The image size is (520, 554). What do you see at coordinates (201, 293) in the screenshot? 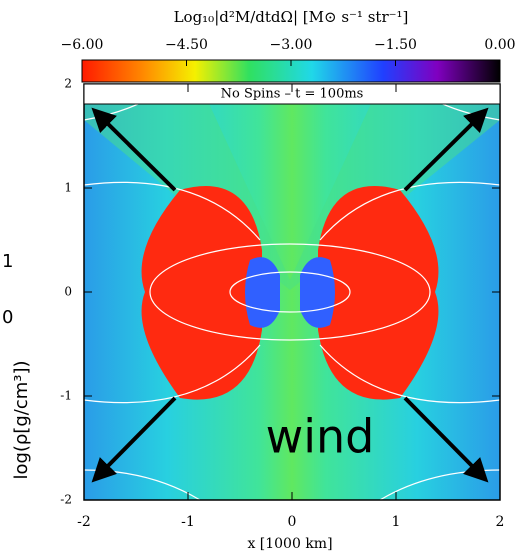
I see `red-lobe-left` at bounding box center [201, 293].